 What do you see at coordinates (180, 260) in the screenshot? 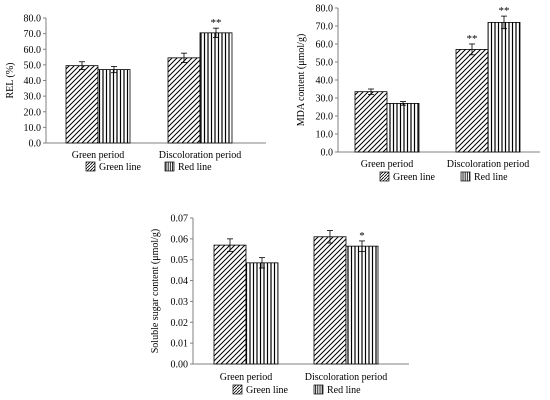
I see `y-tick-label: 0.05` at bounding box center [180, 260].